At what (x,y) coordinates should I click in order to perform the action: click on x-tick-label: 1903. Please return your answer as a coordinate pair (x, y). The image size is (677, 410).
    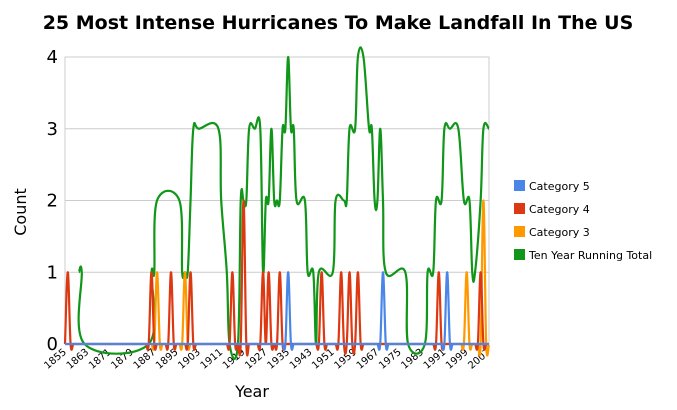
    Looking at the image, I should click on (189, 359).